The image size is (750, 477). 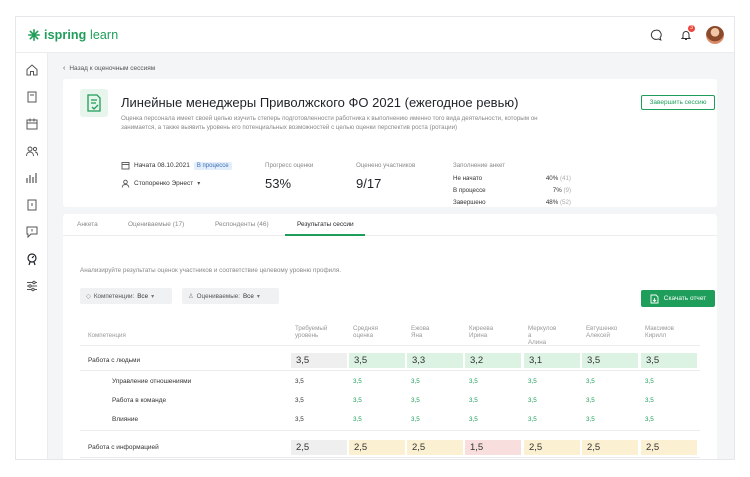 I want to click on tab-questionnaire: Анкета, so click(x=87, y=224).